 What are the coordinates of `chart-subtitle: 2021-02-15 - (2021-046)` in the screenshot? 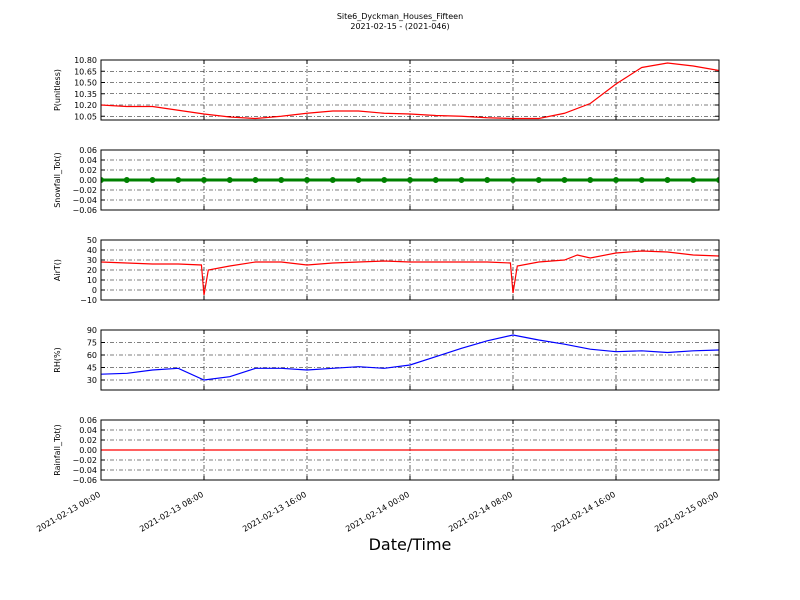 It's located at (399, 26).